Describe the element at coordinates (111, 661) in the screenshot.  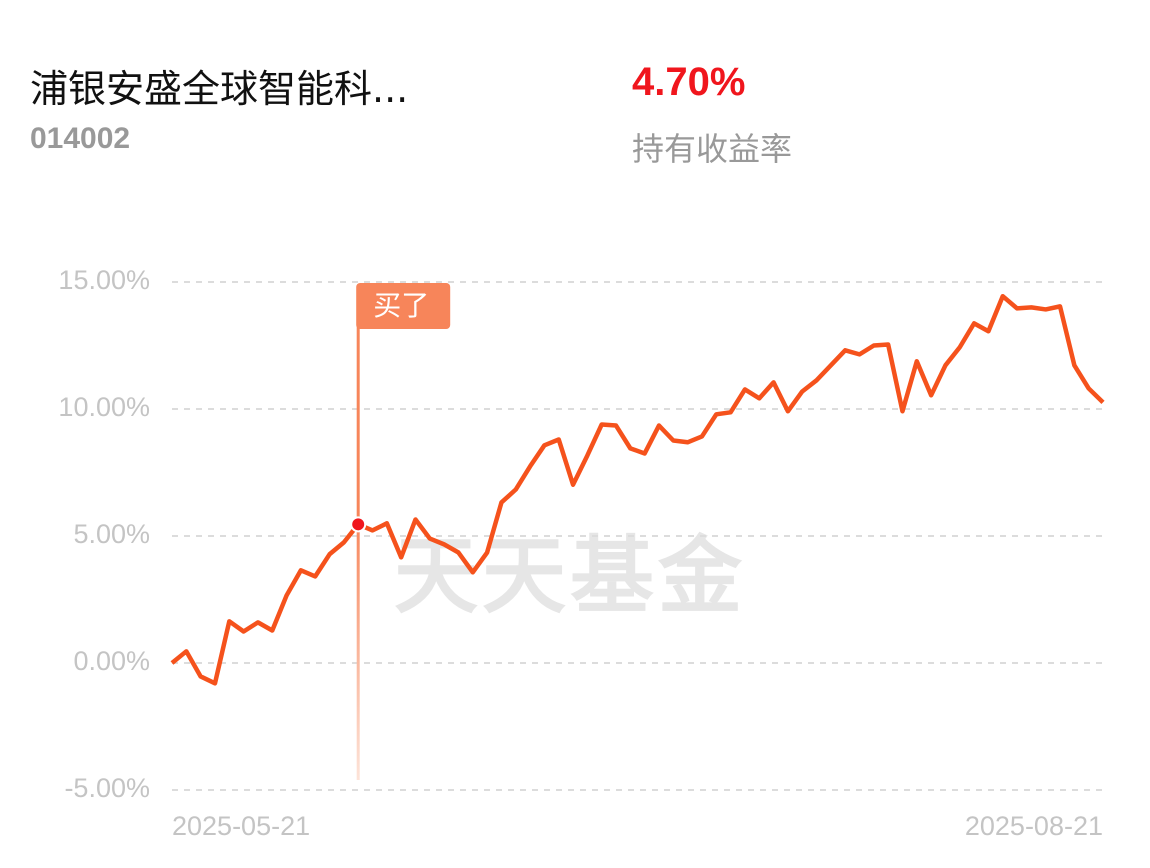
I see `y-tick-label: 0.00%` at that location.